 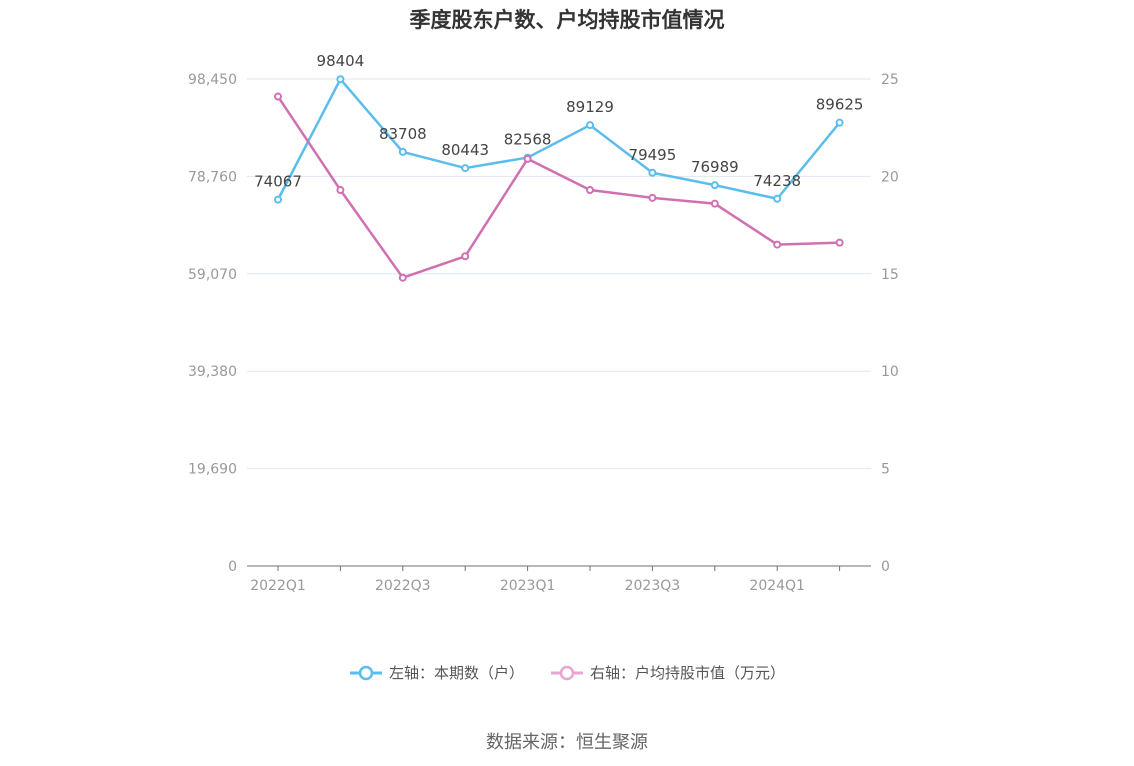 I want to click on legend-label-left-series: 左轴：本期数（户）, so click(x=456, y=673).